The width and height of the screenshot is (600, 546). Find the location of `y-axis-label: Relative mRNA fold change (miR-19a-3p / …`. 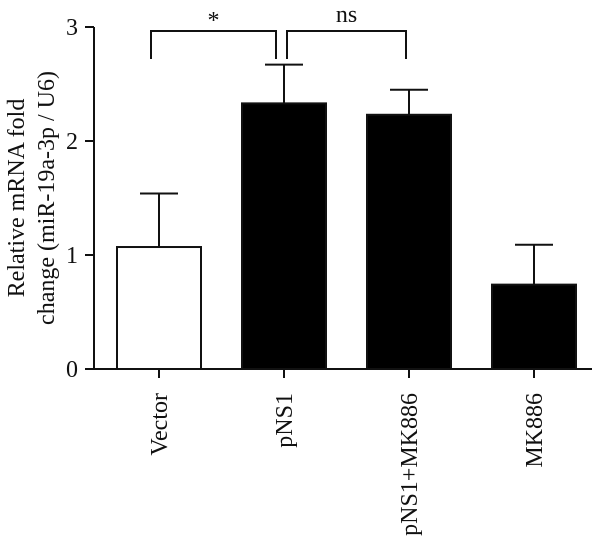

y-axis-label: Relative mRNA fold change (miR-19a-3p / … is located at coordinates (32, 198).